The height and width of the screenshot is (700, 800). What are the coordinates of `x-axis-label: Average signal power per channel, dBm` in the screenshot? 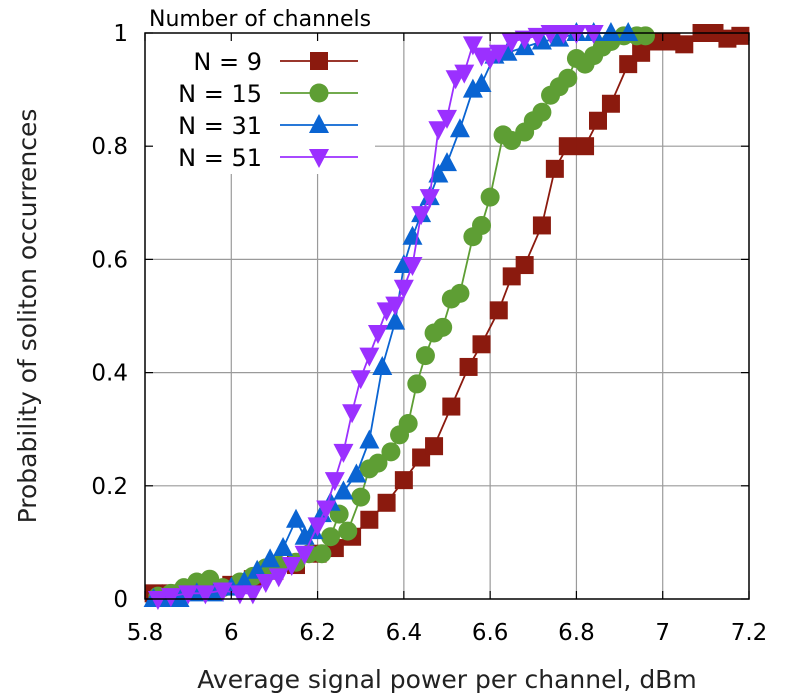 It's located at (446, 679).